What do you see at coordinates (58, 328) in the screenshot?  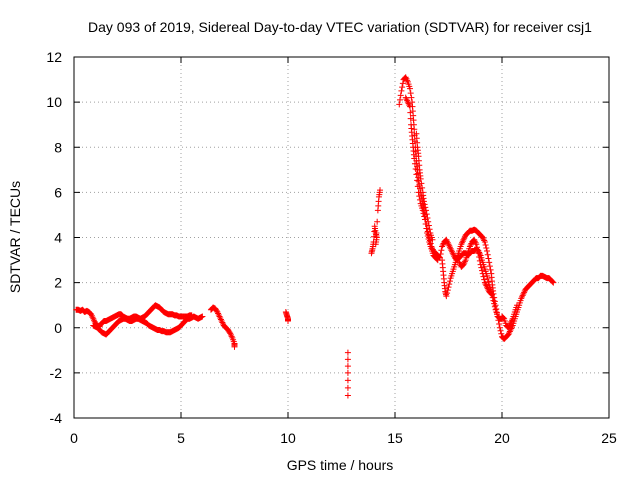 I see `y-tick-label: 0` at bounding box center [58, 328].